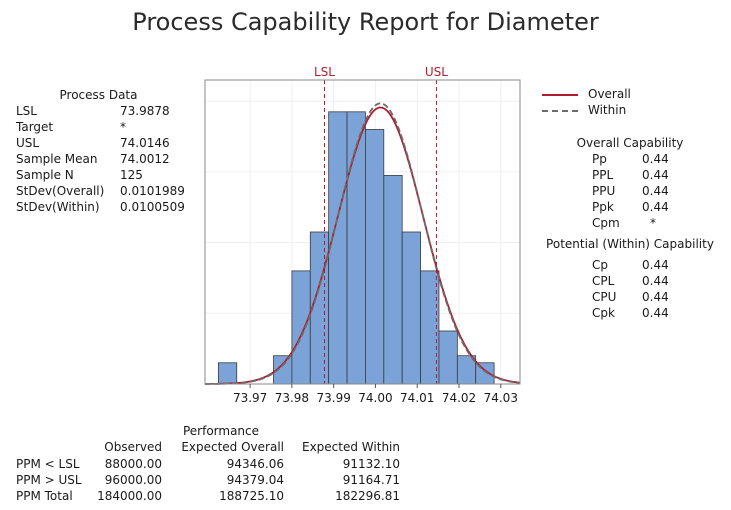 This screenshot has height=510, width=731. What do you see at coordinates (560, 95) in the screenshot?
I see `solid-line-icon` at bounding box center [560, 95].